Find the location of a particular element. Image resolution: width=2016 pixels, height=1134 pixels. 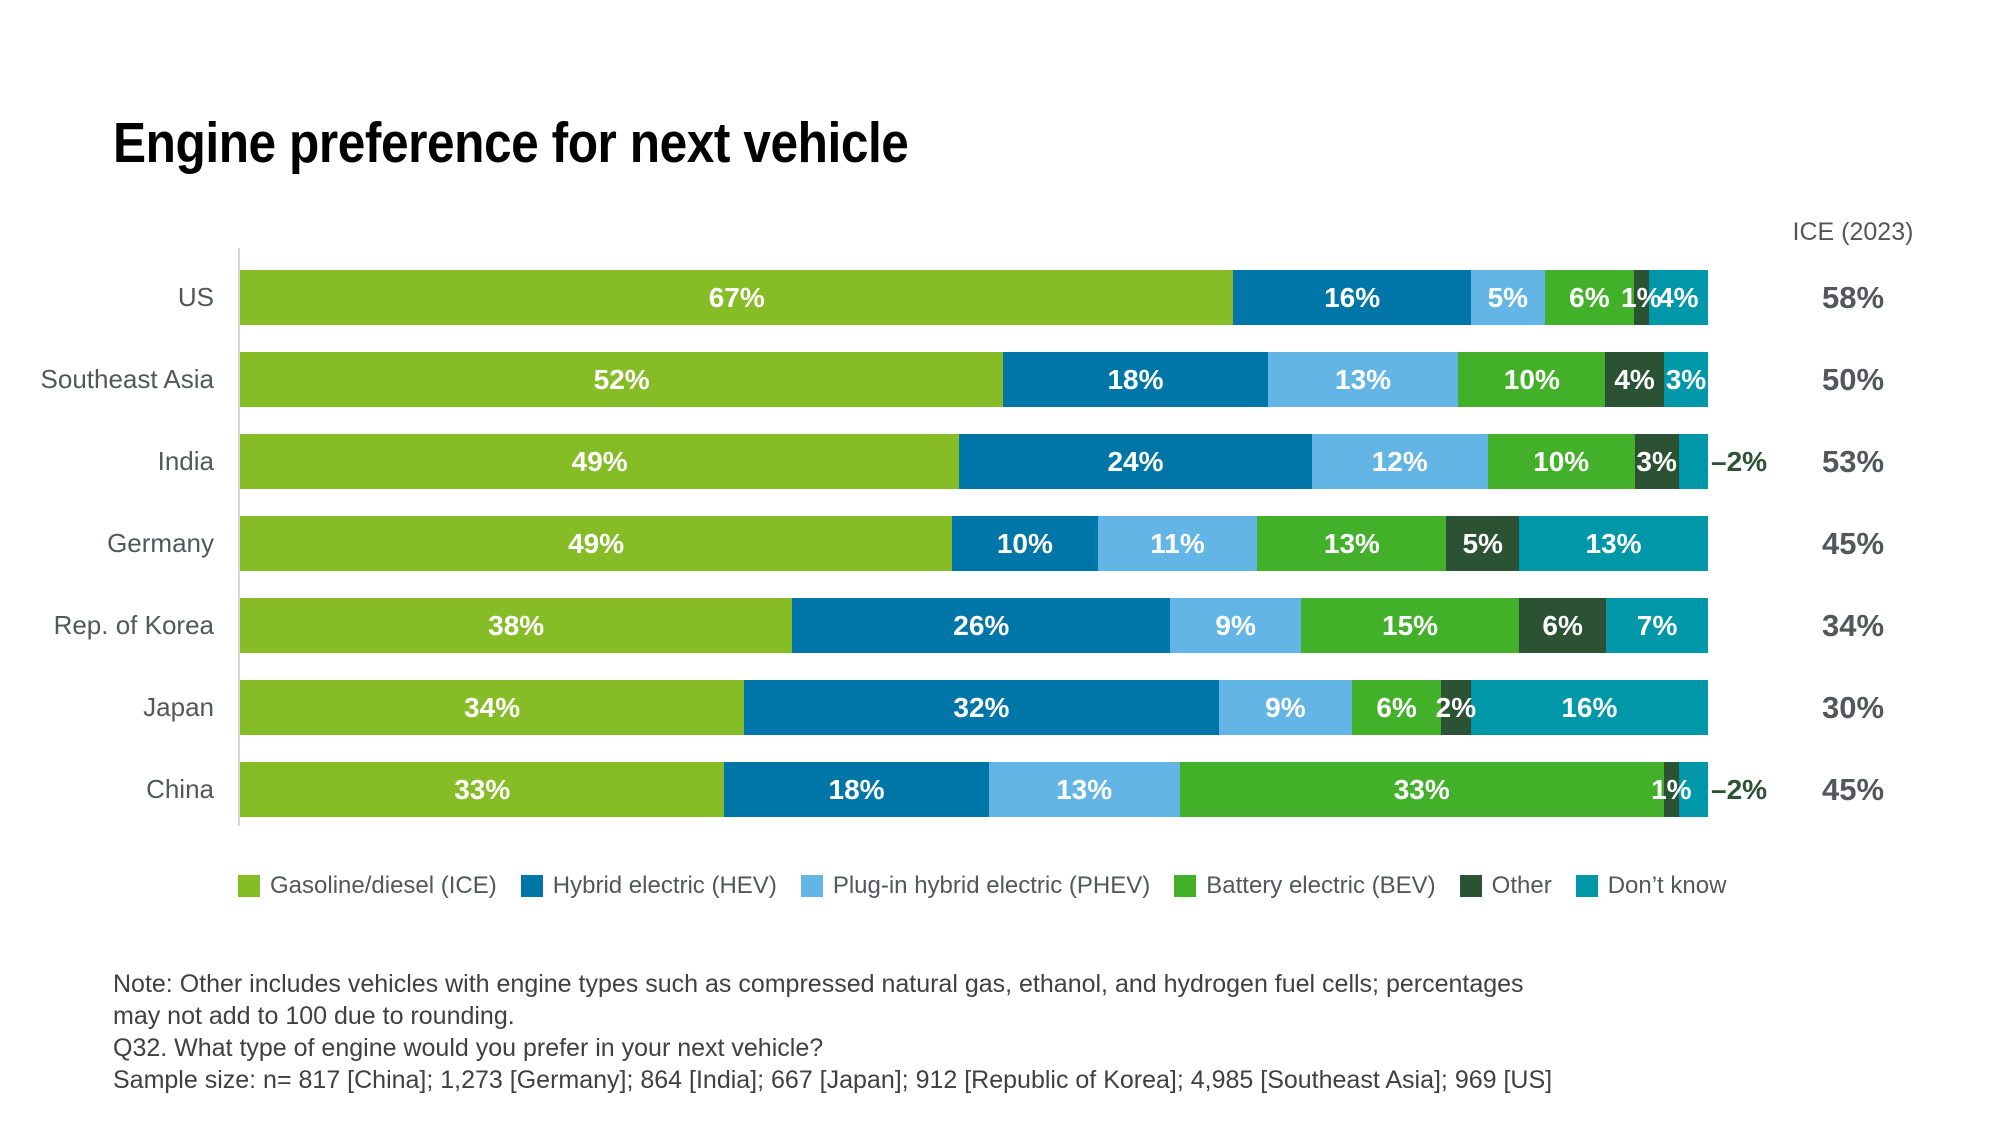

segment-value-label: 2% is located at coordinates (1456, 707).